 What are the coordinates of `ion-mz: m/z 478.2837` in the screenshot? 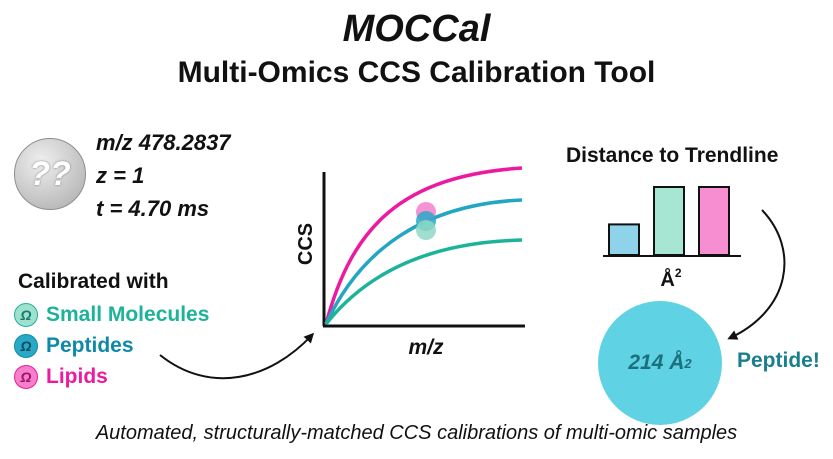 It's located at (163, 142).